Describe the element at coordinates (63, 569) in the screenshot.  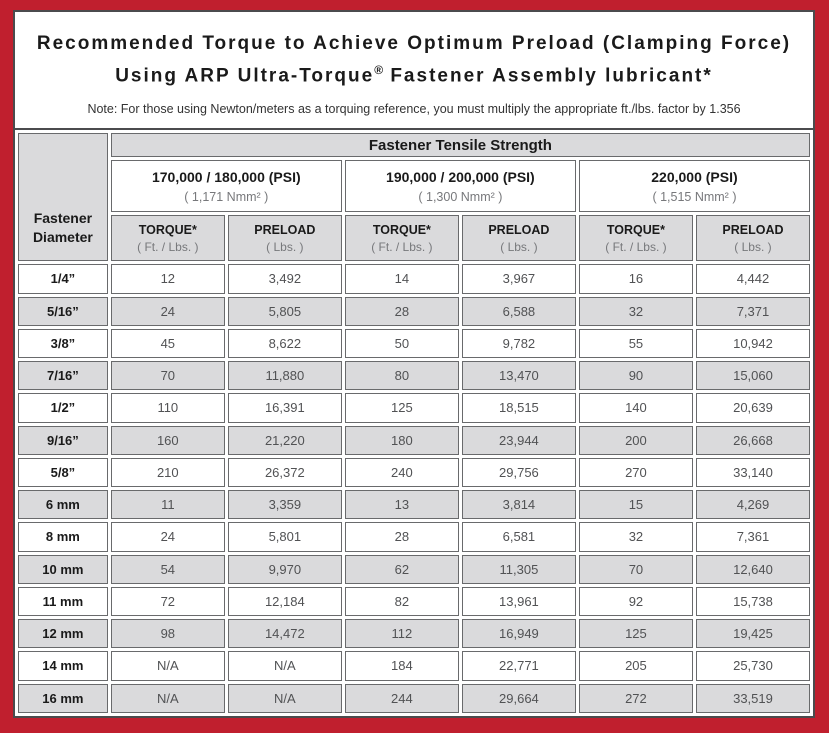
I see `diameter-cell: 10 mm` at that location.